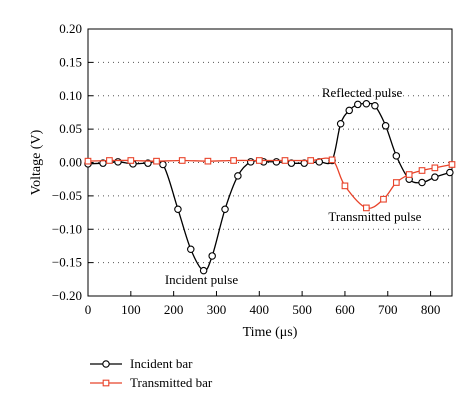 The width and height of the screenshot is (474, 410). I want to click on x-tick-label: 400, so click(260, 309).